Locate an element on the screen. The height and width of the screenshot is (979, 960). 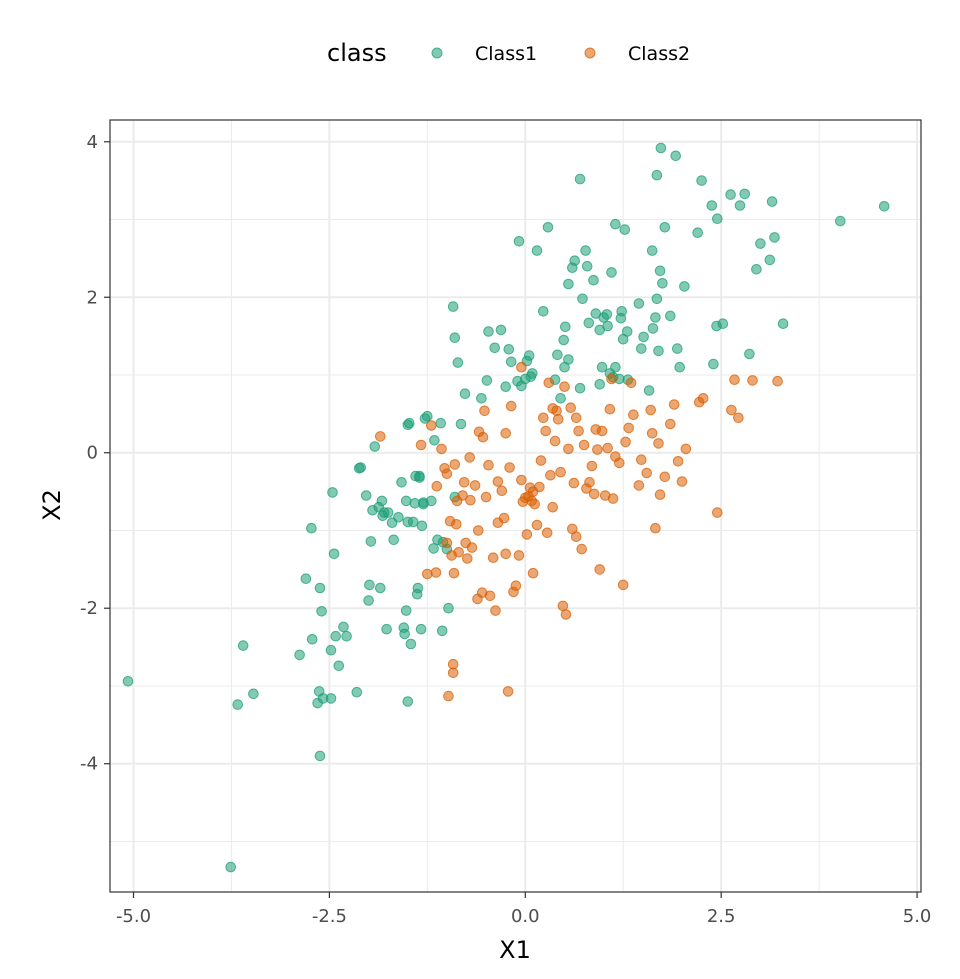
x-tick-label: 2.5 is located at coordinates (721, 916).